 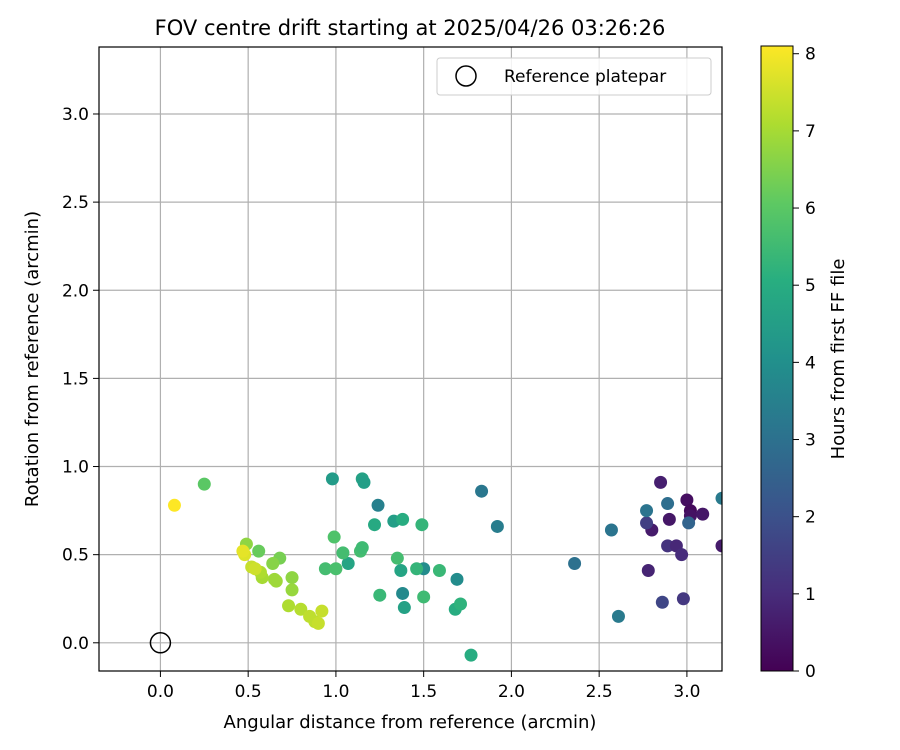 I want to click on legend-label: Reference platepar, so click(x=585, y=77).